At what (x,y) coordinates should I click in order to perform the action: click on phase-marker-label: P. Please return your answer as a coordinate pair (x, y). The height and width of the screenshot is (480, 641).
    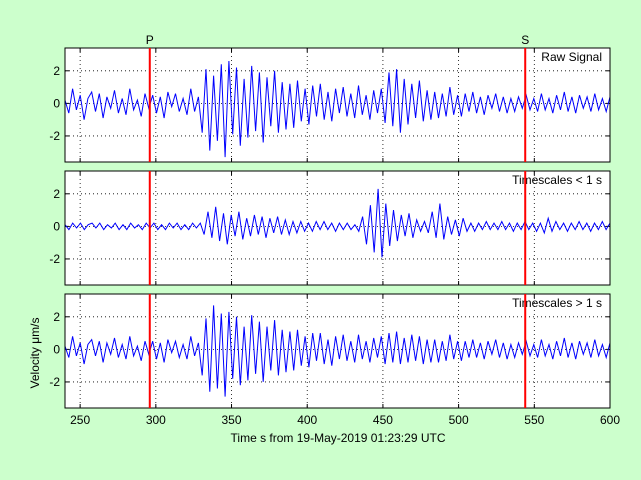
    Looking at the image, I should click on (150, 40).